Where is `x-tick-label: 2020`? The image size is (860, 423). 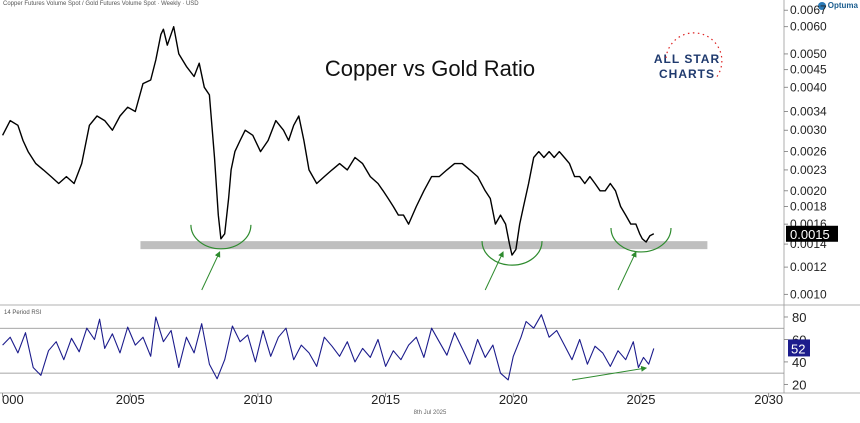 x-tick-label: 2020 is located at coordinates (513, 399).